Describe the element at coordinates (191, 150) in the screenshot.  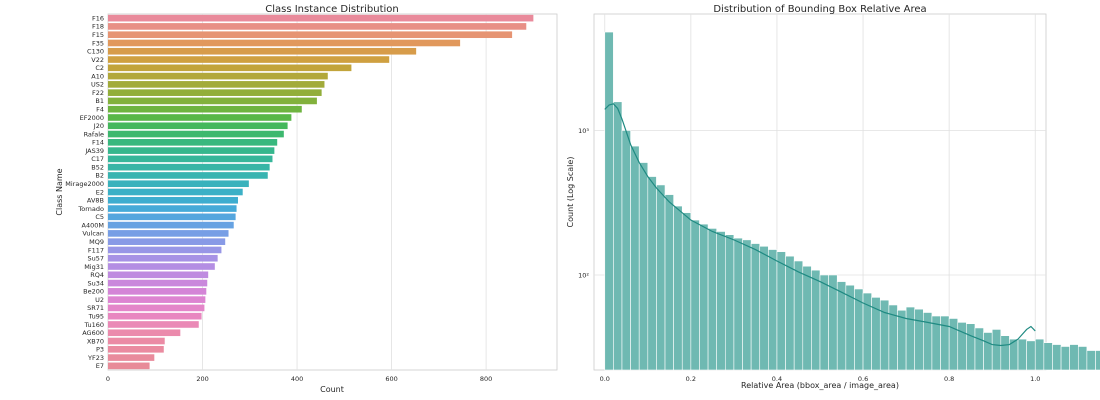
I see `bar-jas39` at that location.